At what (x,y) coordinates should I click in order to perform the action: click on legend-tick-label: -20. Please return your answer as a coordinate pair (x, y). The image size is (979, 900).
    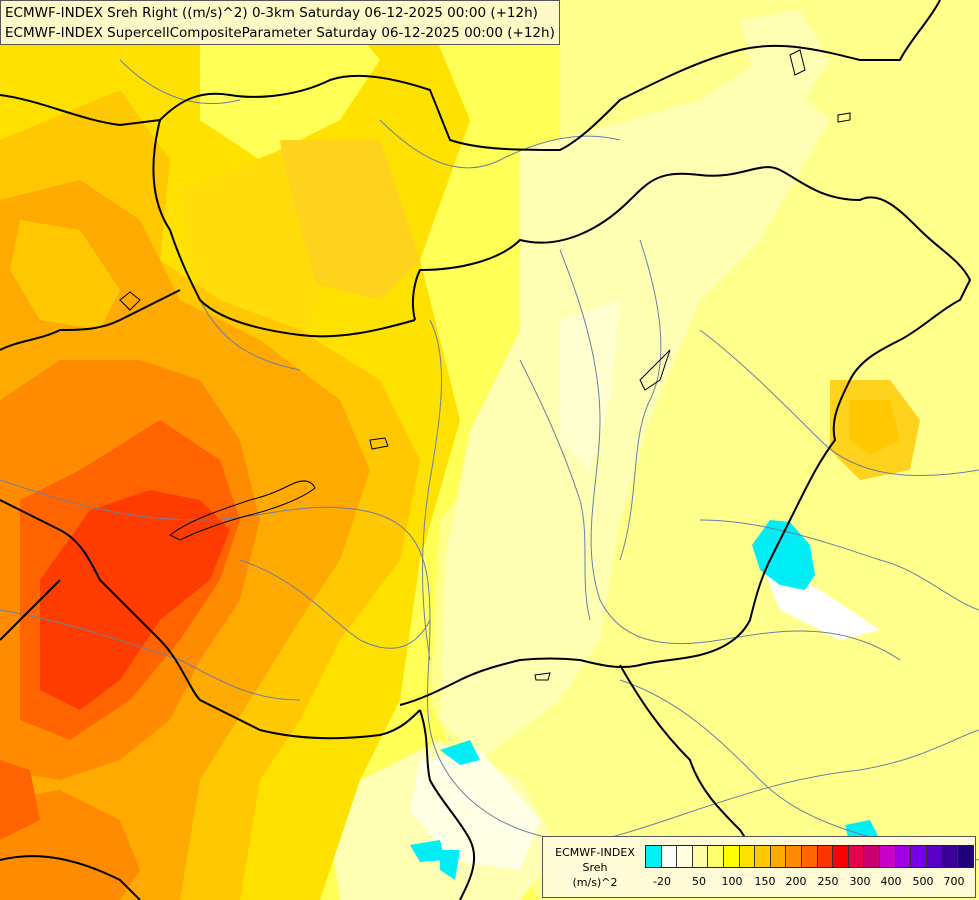
    Looking at the image, I should click on (662, 881).